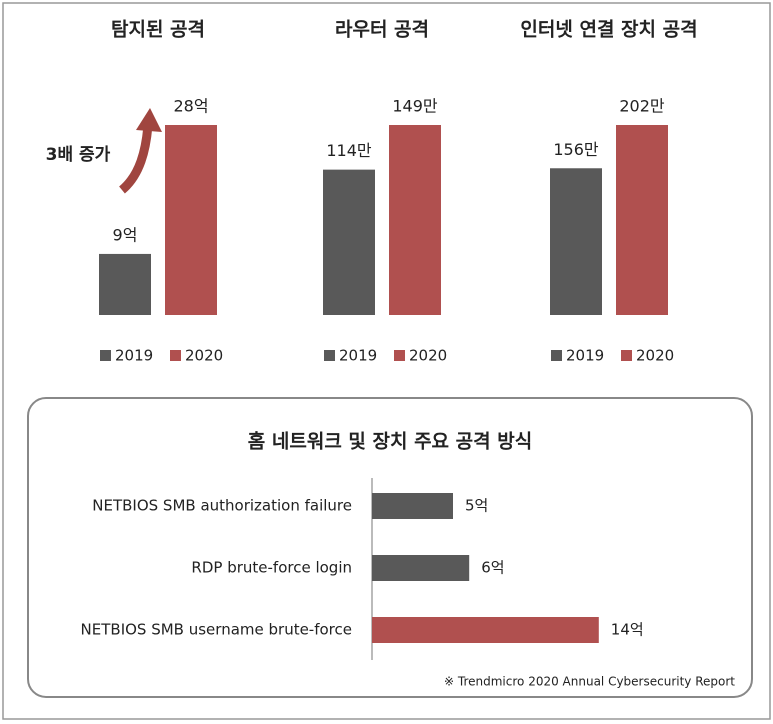  What do you see at coordinates (390, 441) in the screenshot?
I see `chart-title: 홈 네트워크 및 장치 주요 공격 방식` at bounding box center [390, 441].